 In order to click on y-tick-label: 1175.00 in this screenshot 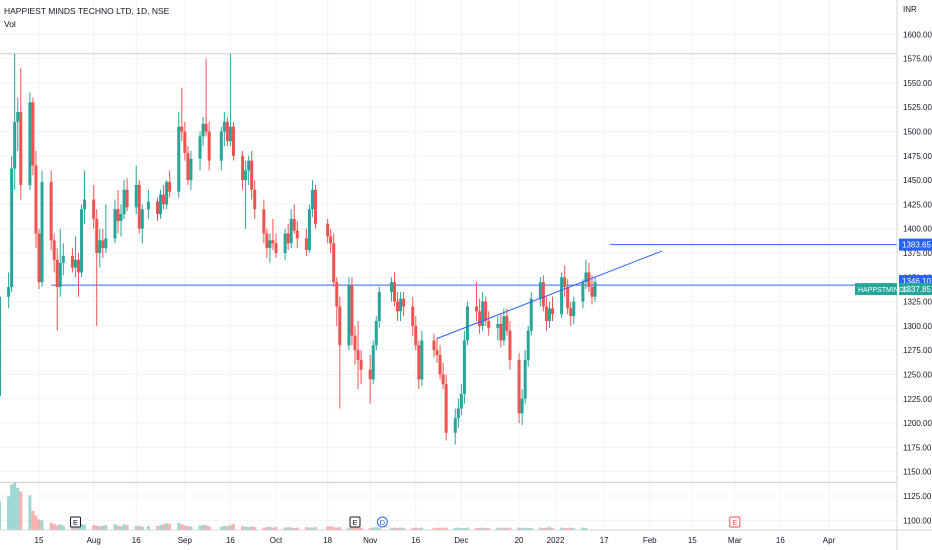, I will do `click(917, 447)`.